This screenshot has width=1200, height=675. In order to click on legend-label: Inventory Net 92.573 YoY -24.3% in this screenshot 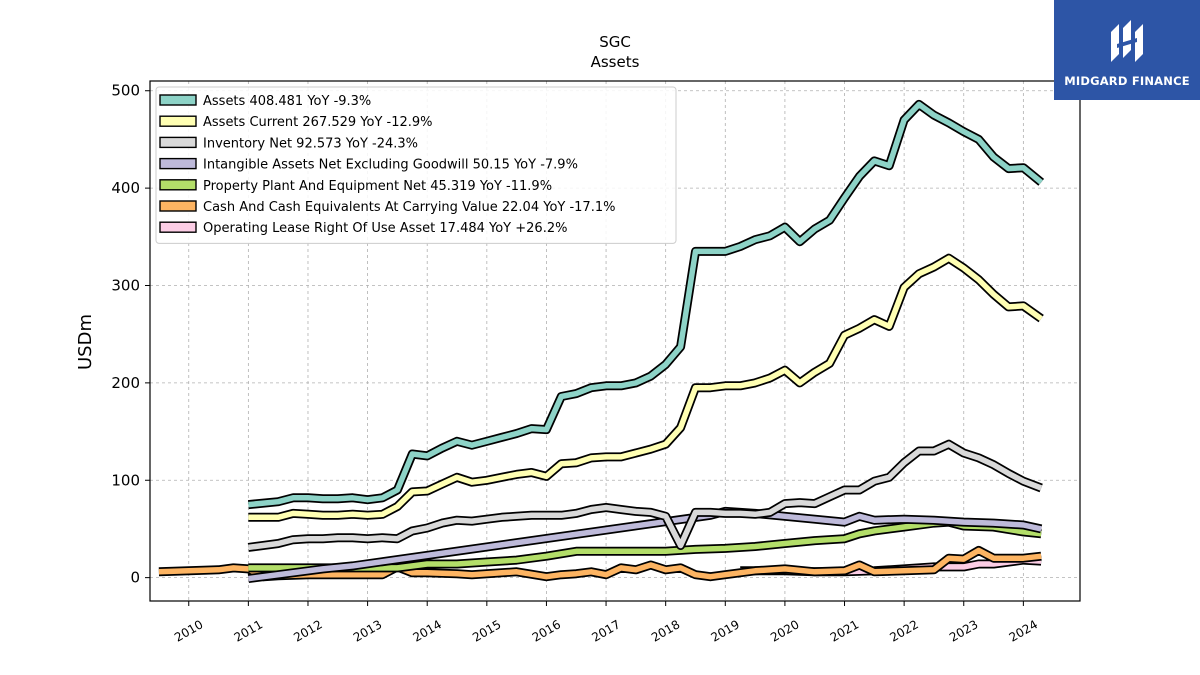, I will do `click(310, 143)`.